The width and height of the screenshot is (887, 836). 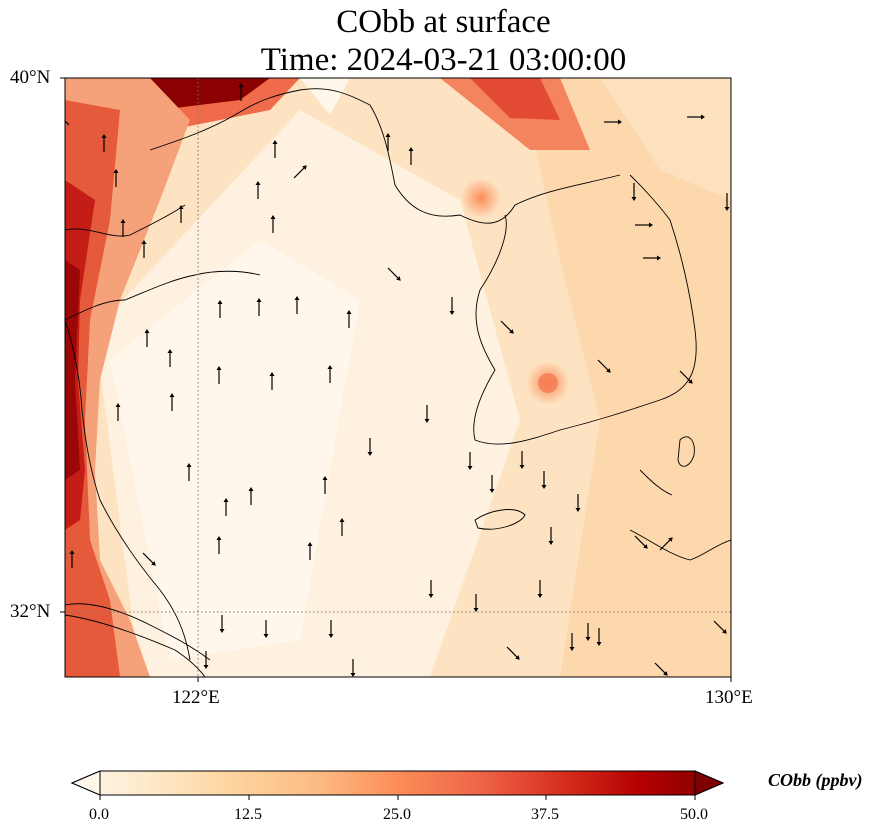 What do you see at coordinates (30, 77) in the screenshot?
I see `lat-label-40n: 40°N` at bounding box center [30, 77].